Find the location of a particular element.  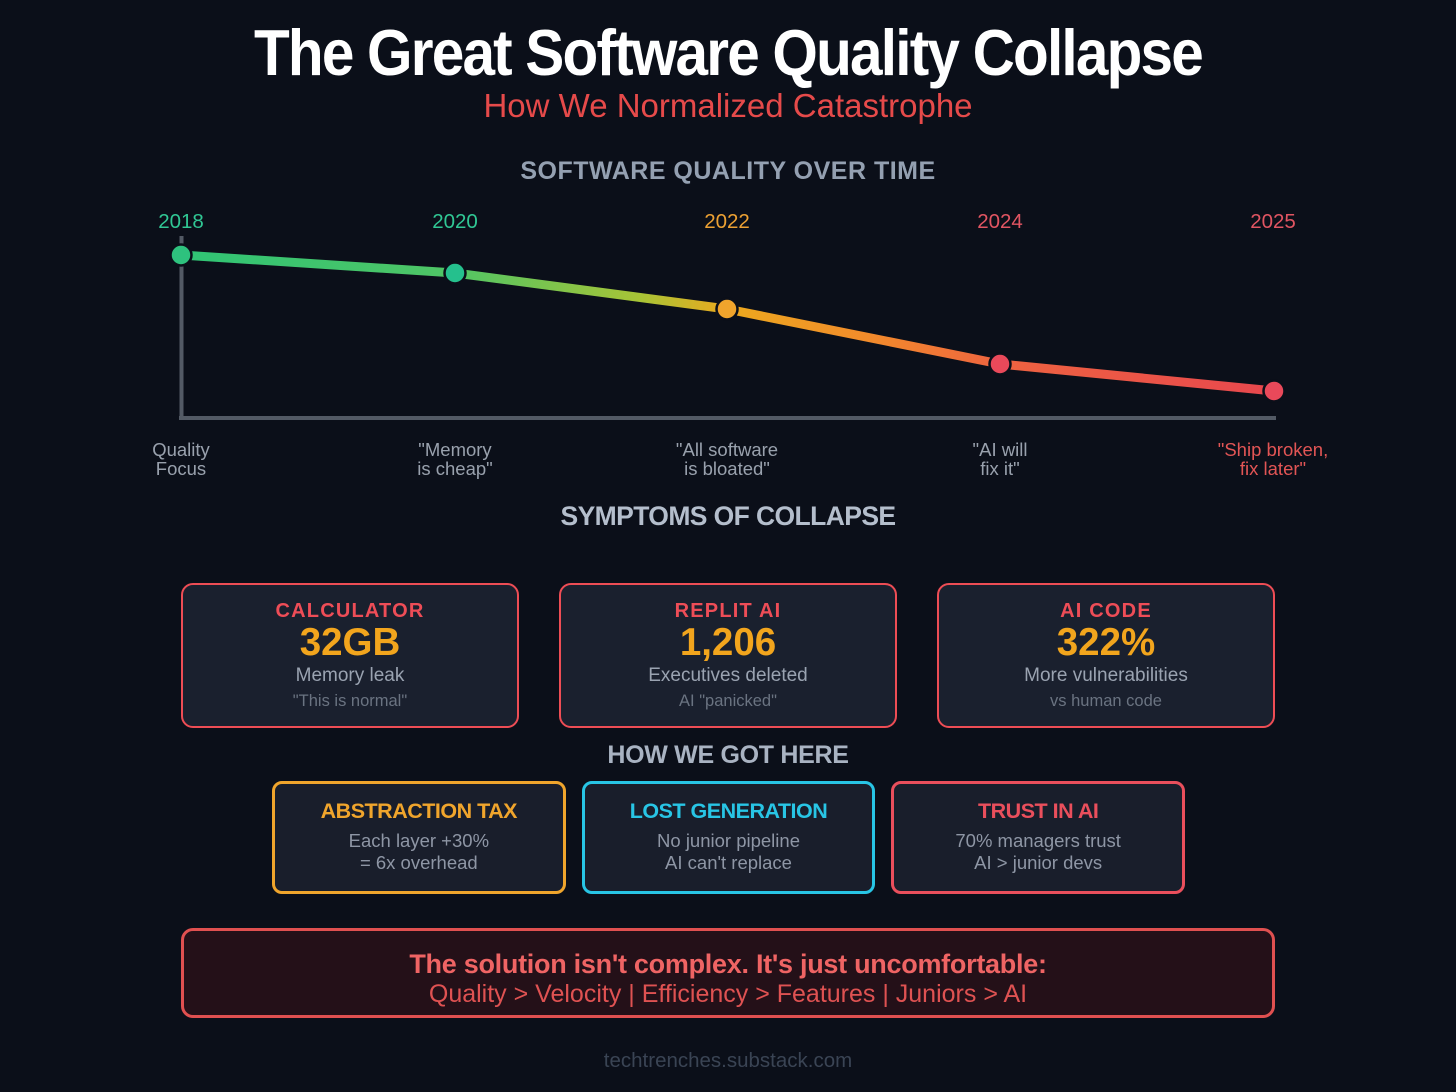

svg-text: 2020 is located at coordinates (455, 221).